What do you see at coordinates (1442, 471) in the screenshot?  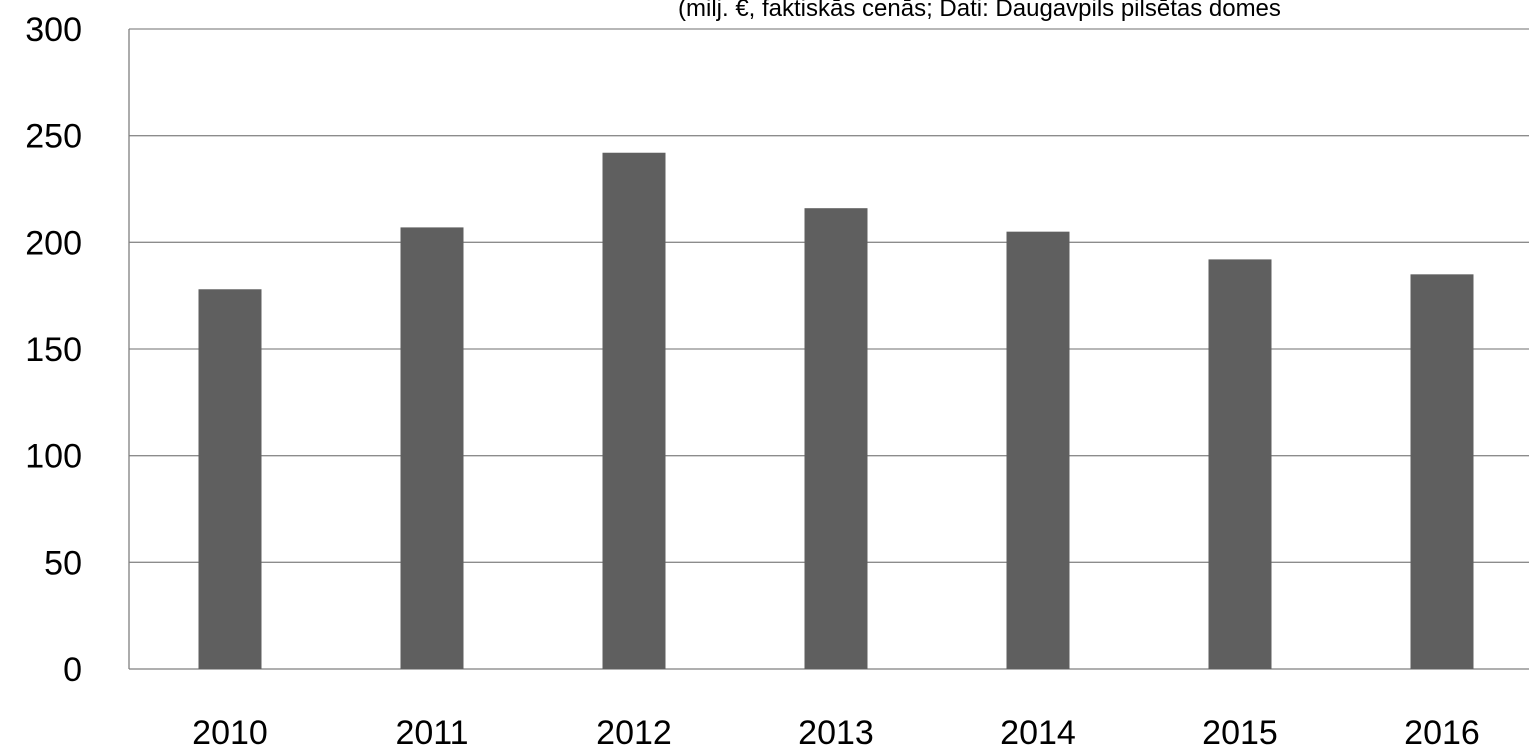 I see `bar-2016` at bounding box center [1442, 471].